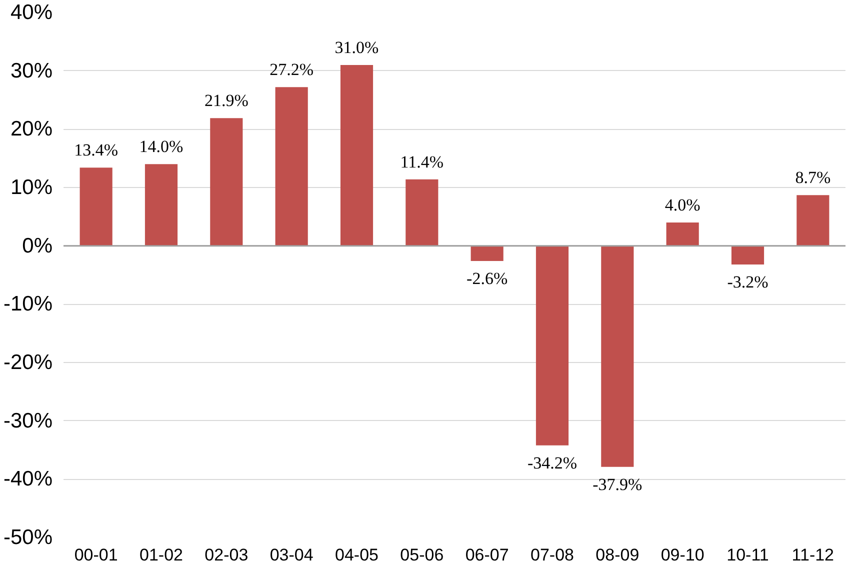 The height and width of the screenshot is (563, 853). I want to click on data-label: 11.4%, so click(422, 162).